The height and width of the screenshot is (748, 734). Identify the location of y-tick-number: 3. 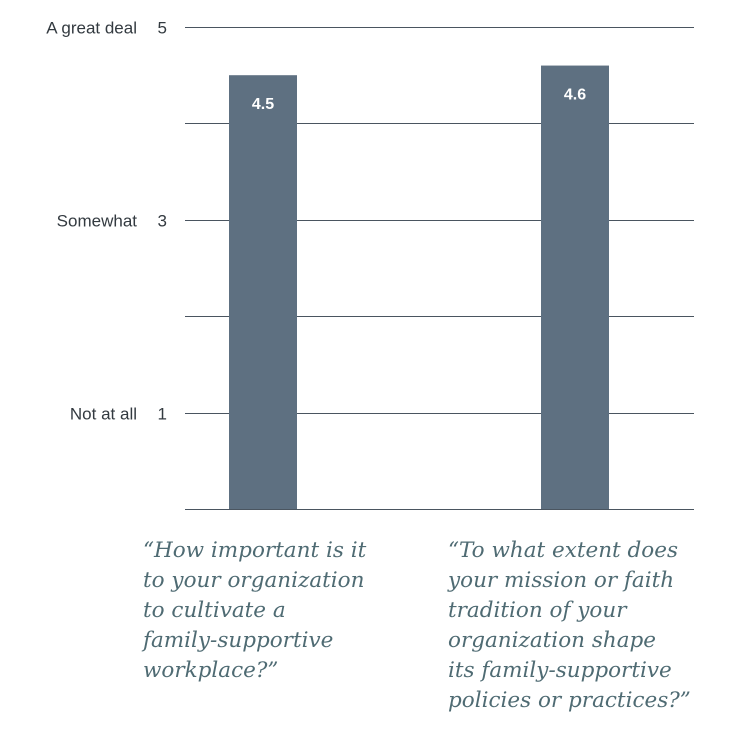
(162, 221).